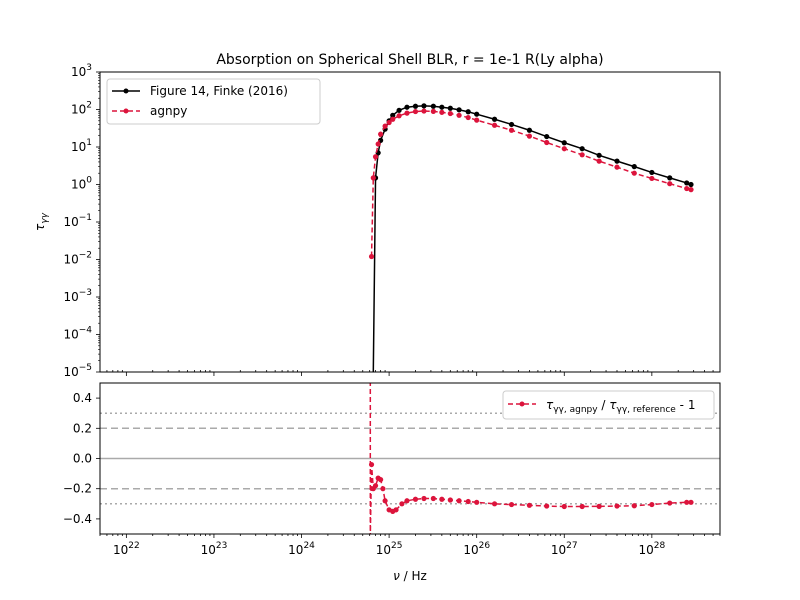 The image size is (800, 600). I want to click on y-tick-label: 10⁰, so click(81, 184).